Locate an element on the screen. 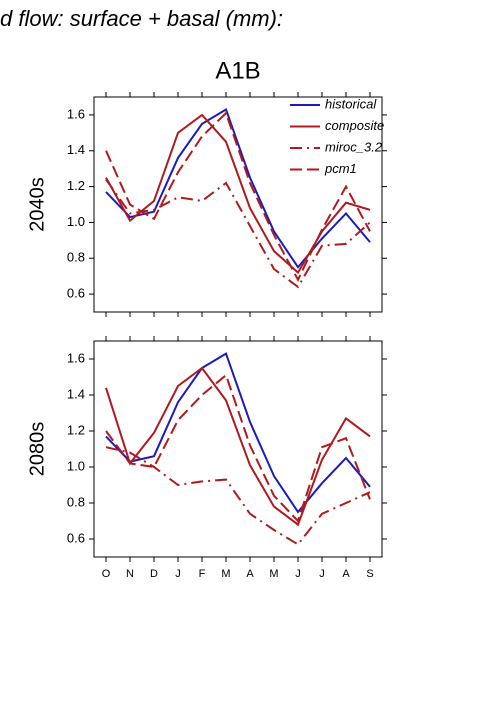  y-axis-label: 2040s is located at coordinates (37, 204).